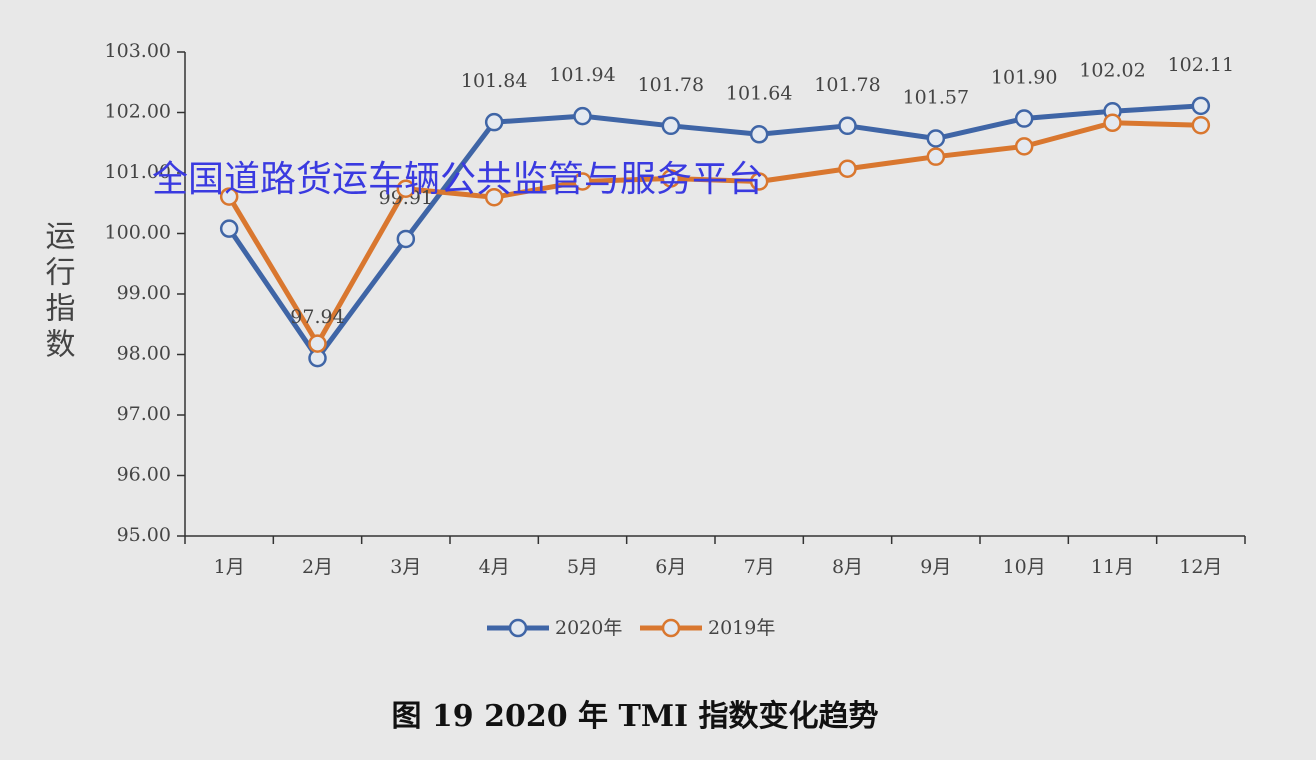 Image resolution: width=1316 pixels, height=760 pixels. I want to click on data-label: 97.94, so click(317, 317).